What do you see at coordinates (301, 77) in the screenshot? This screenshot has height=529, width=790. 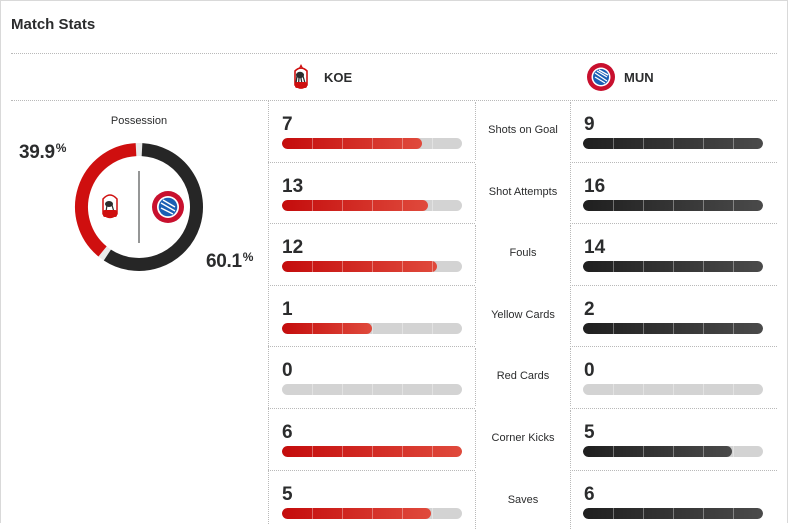 I see `fc-koeln-crest-icon` at bounding box center [301, 77].